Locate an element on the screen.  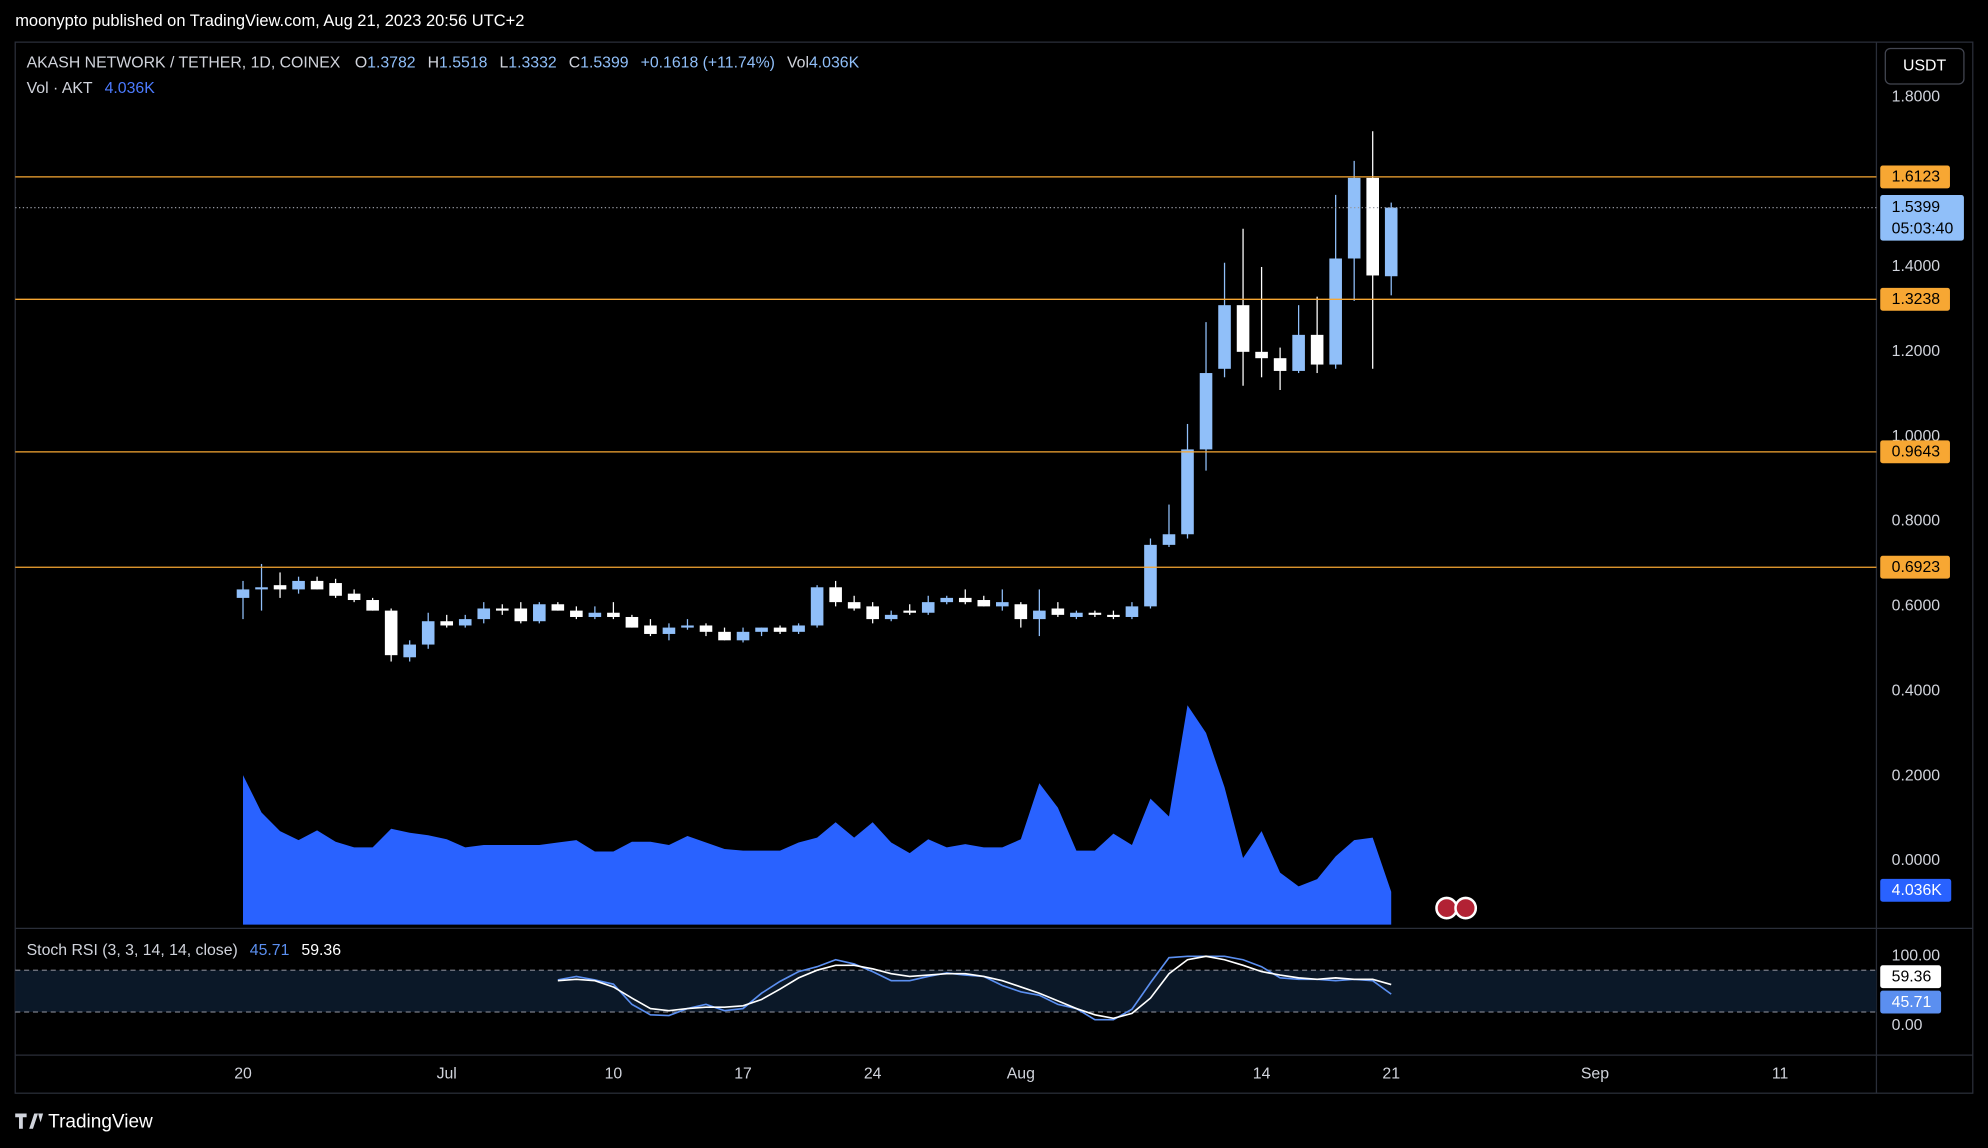
stoch-tick-label: 100.00 is located at coordinates (1916, 955).